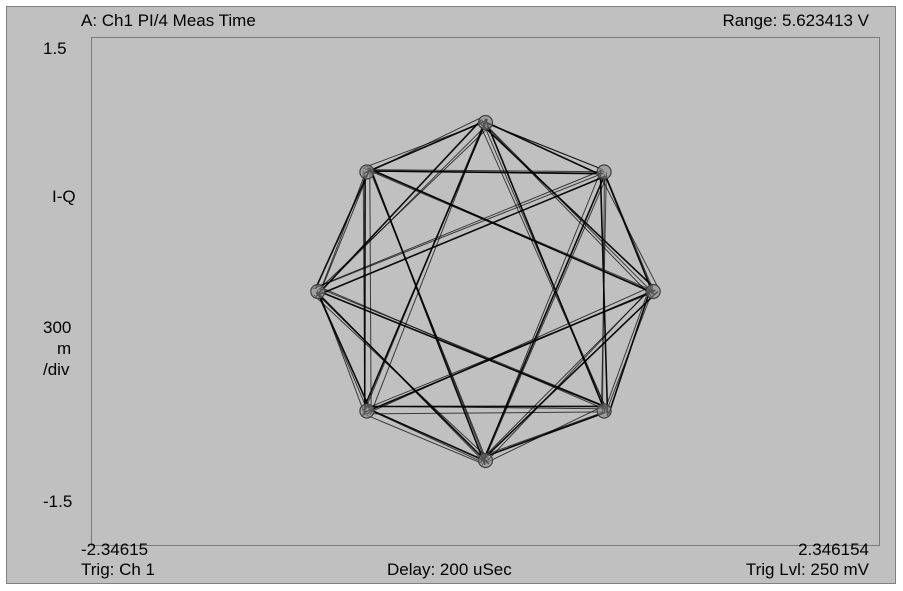 The image size is (903, 591). What do you see at coordinates (58, 501) in the screenshot?
I see `y-min-label: -1.5` at bounding box center [58, 501].